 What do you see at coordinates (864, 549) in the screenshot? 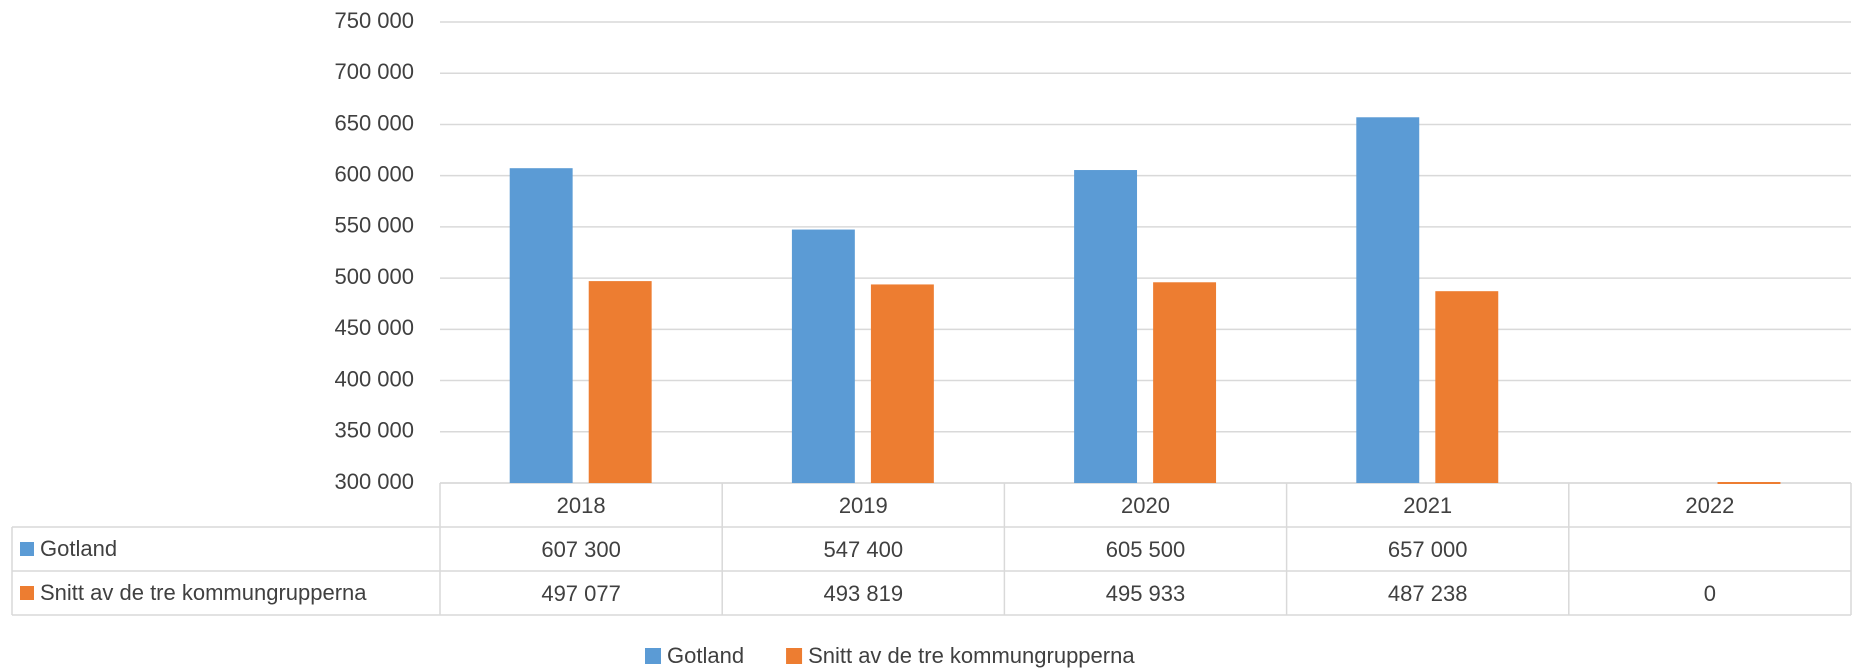
I see `table-value: 547 400` at bounding box center [864, 549].